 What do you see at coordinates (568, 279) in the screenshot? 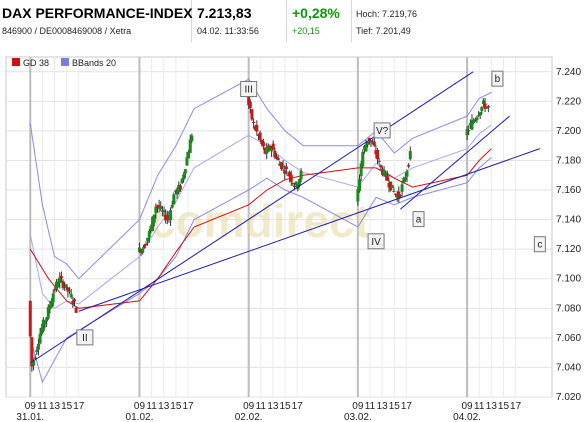
I see `y-tick-label: 7.100` at bounding box center [568, 279].